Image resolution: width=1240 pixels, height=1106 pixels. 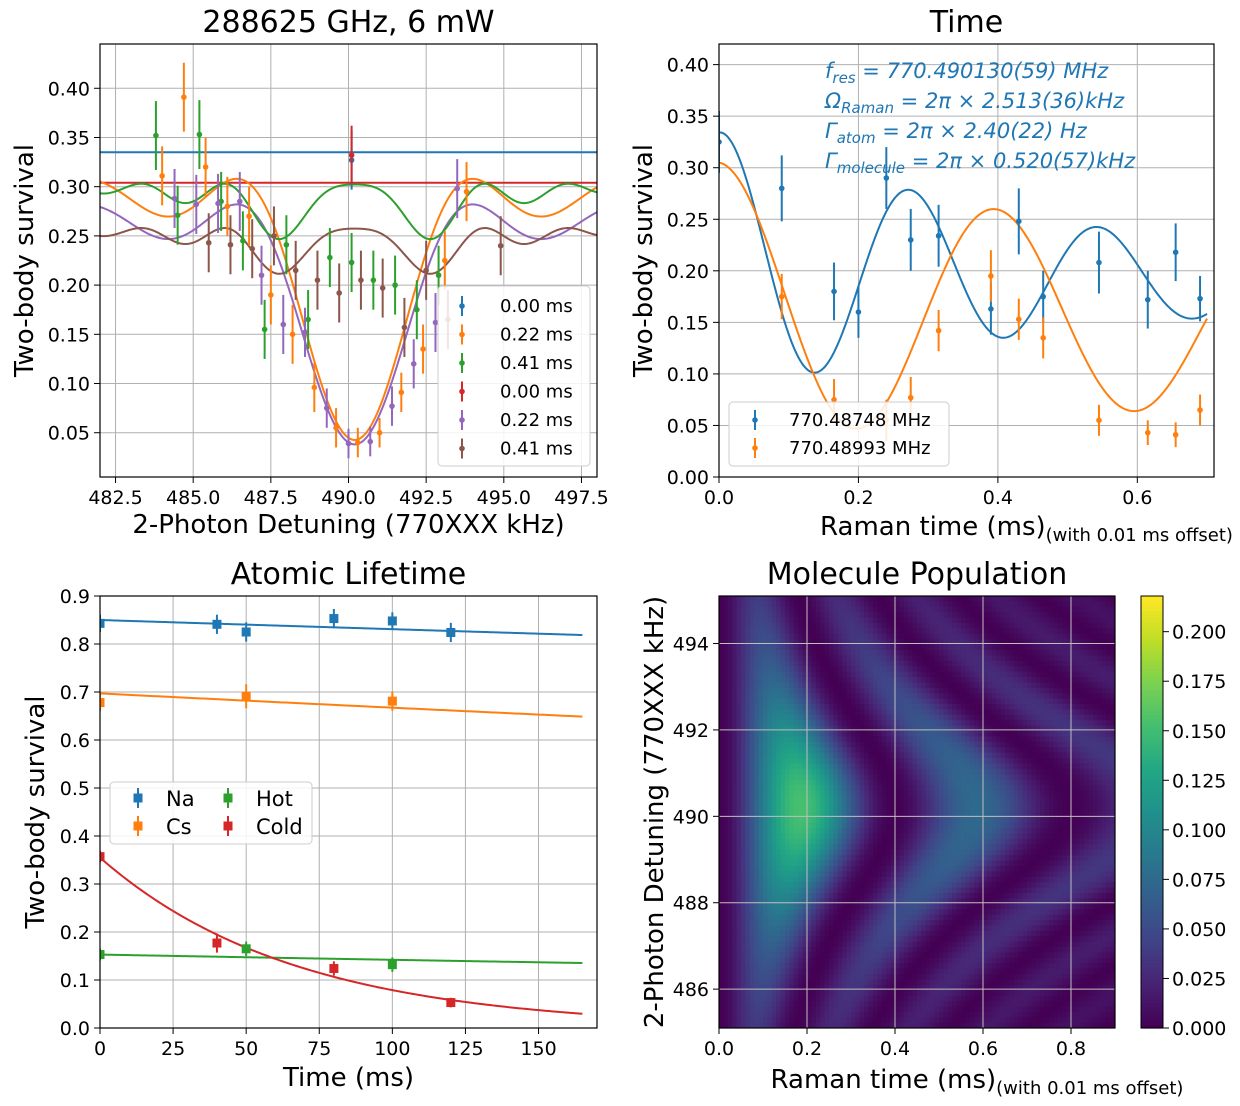 I want to click on legend-label: 0.22 ms, so click(x=536, y=335).